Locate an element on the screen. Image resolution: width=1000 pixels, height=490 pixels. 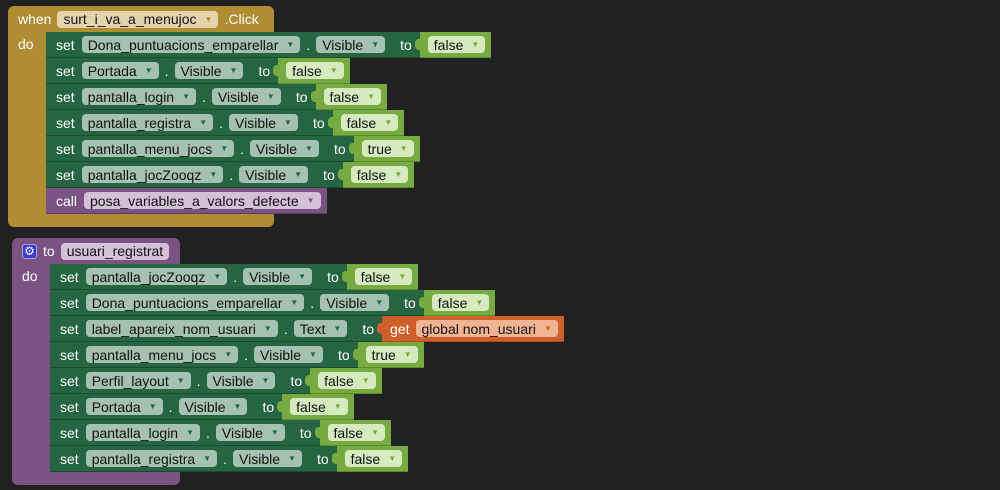
set-property-block: set label_apareix_nom_usuari ▼. Text ▼ to is located at coordinates (217, 329).